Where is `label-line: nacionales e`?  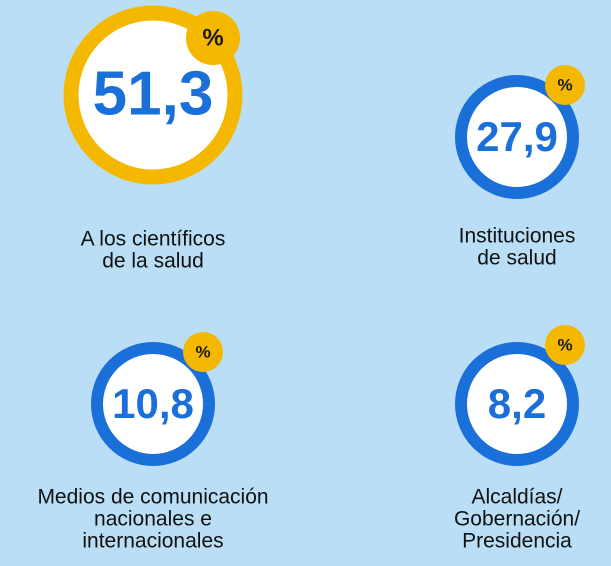
label-line: nacionales e is located at coordinates (153, 519).